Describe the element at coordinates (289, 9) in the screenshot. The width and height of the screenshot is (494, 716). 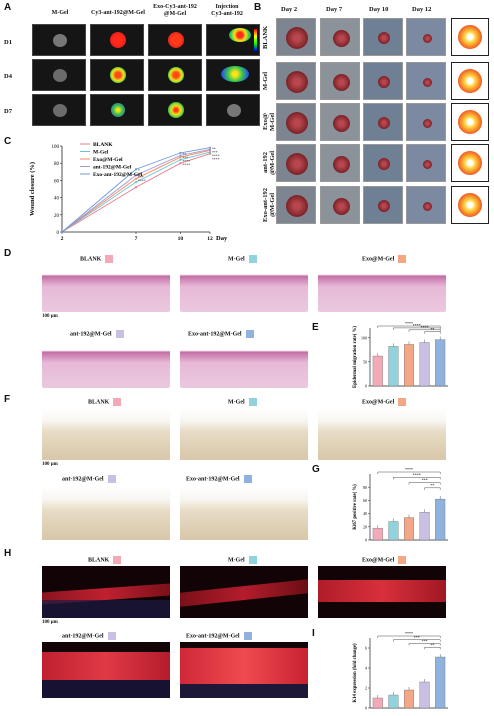
I see `day-header: Day 2` at that location.